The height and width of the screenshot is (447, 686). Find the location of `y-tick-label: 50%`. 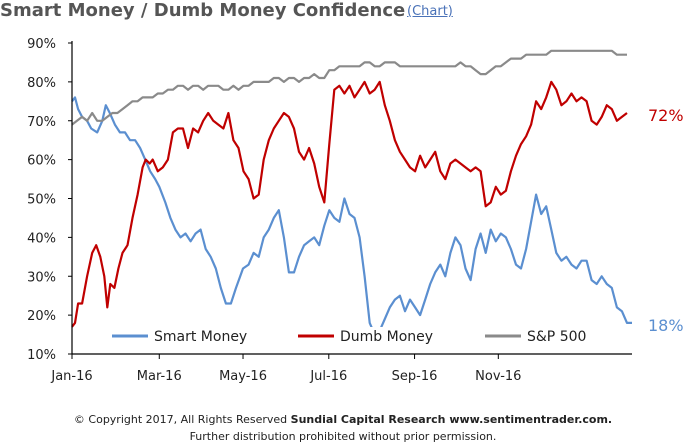

y-tick-label: 50% is located at coordinates (41, 200).